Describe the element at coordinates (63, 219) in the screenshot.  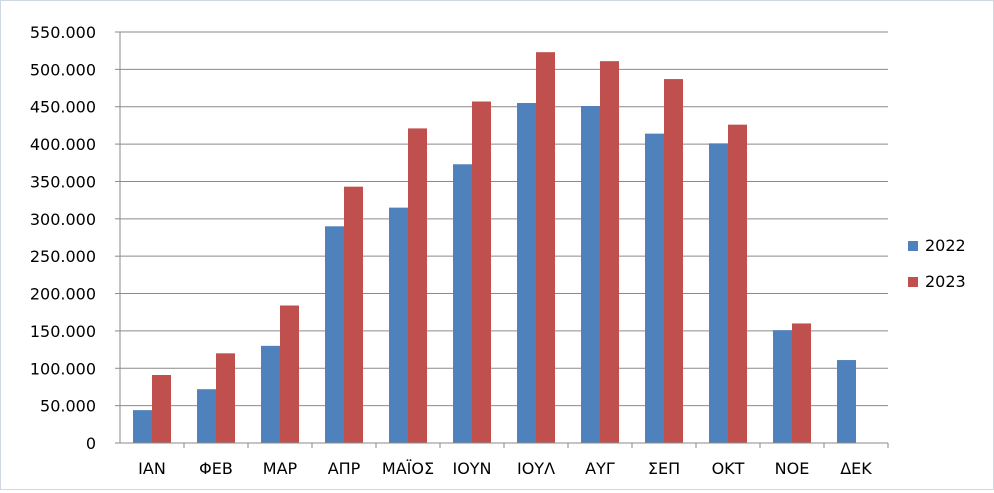
I see `y-tick-label: 300.000` at that location.